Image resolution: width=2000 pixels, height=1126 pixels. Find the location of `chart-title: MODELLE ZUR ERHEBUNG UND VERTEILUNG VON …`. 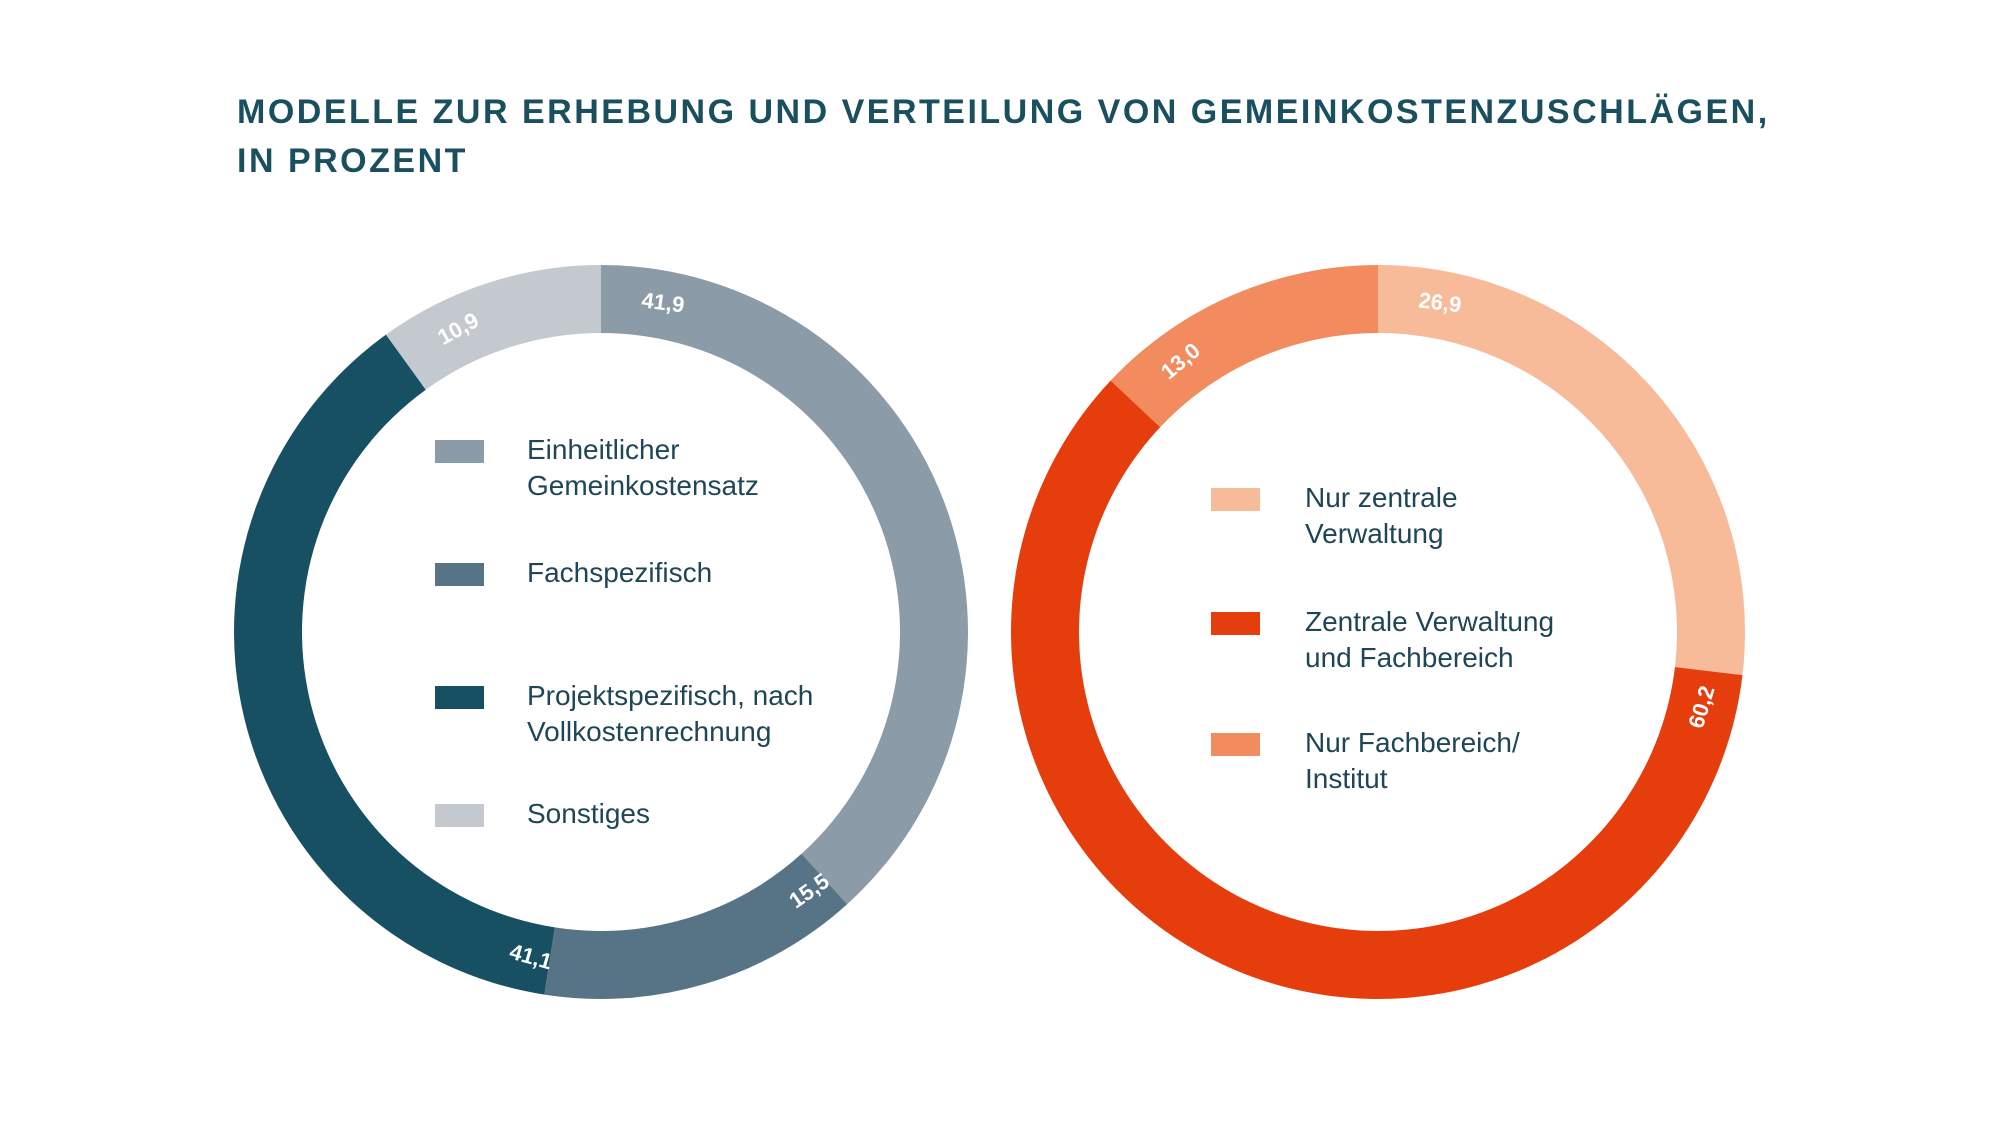

chart-title: MODELLE ZUR ERHEBUNG UND VERTEILUNG VON … is located at coordinates (1003, 137).